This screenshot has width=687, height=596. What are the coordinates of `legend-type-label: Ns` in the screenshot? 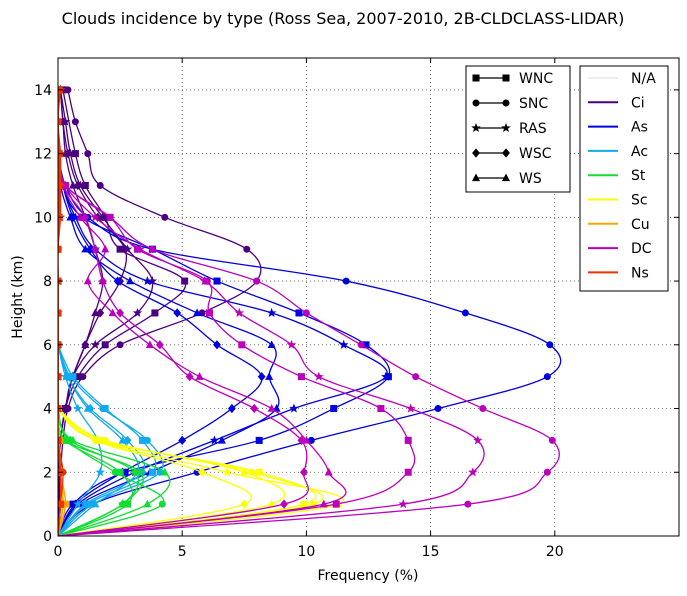 It's located at (640, 273).